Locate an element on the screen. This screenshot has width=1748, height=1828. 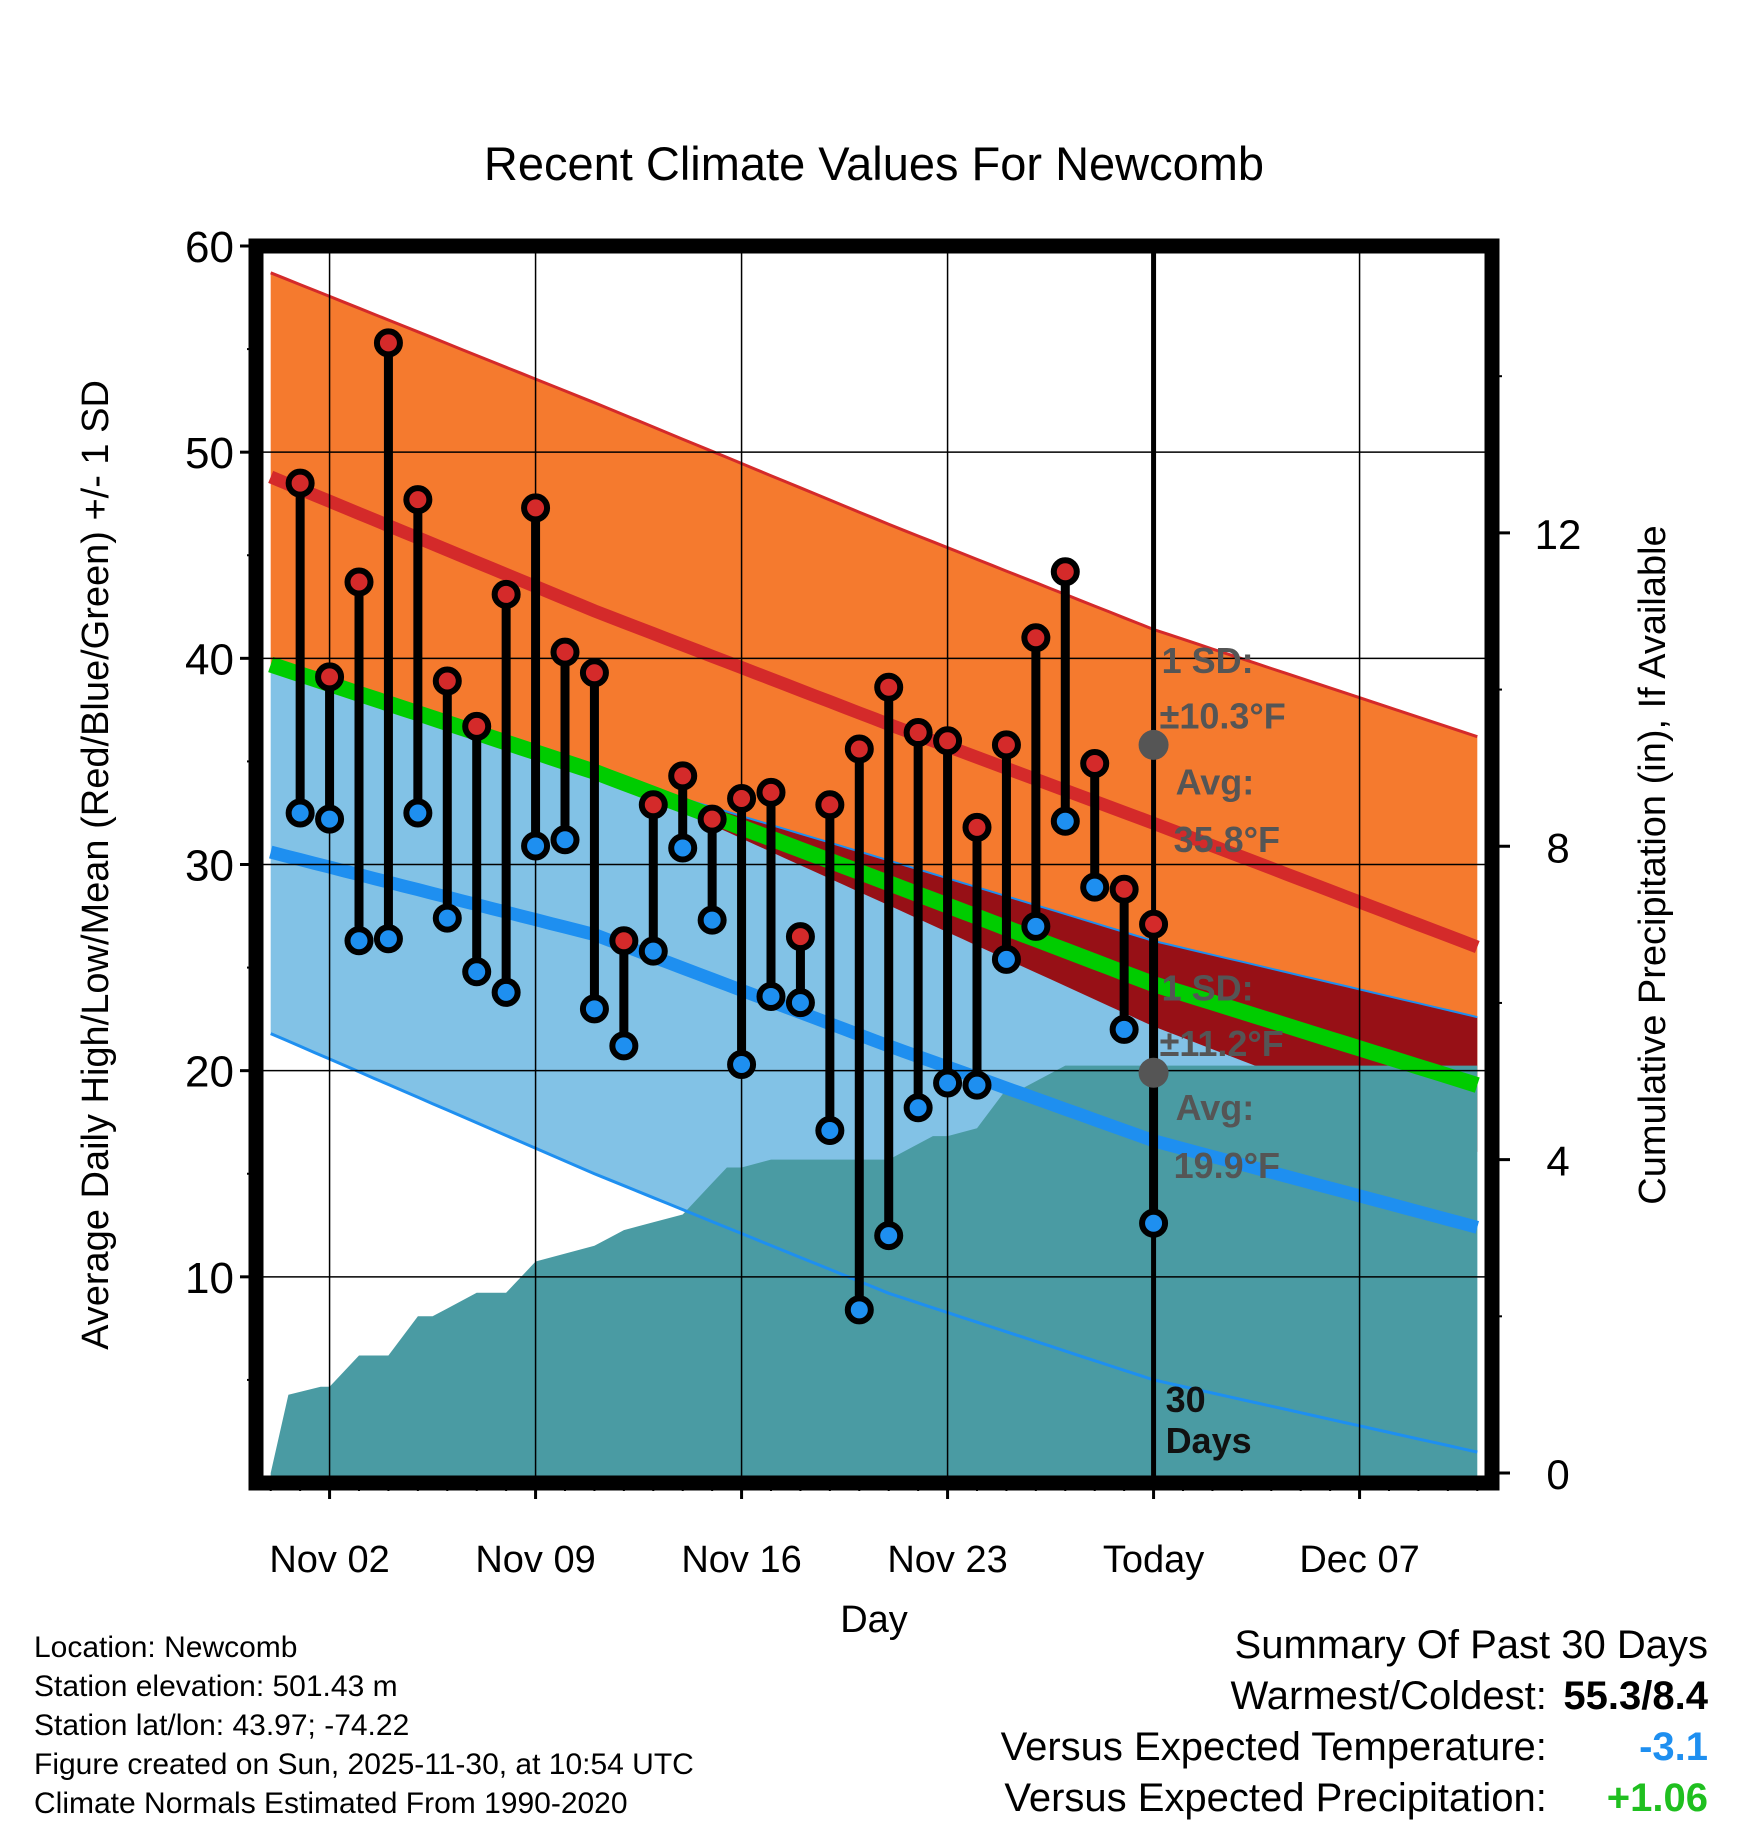
precip-anomaly-row: Versus Expected Precipitation: +1.06 is located at coordinates (1354, 1798).